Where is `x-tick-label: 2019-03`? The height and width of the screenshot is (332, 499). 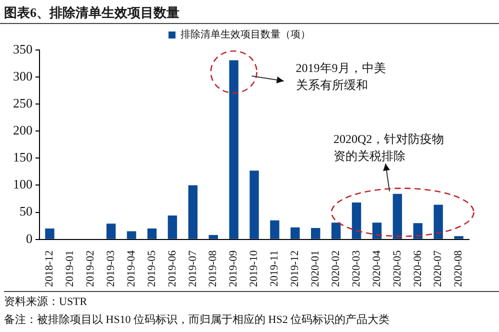 x-tick-label: 2019-03 is located at coordinates (110, 269).